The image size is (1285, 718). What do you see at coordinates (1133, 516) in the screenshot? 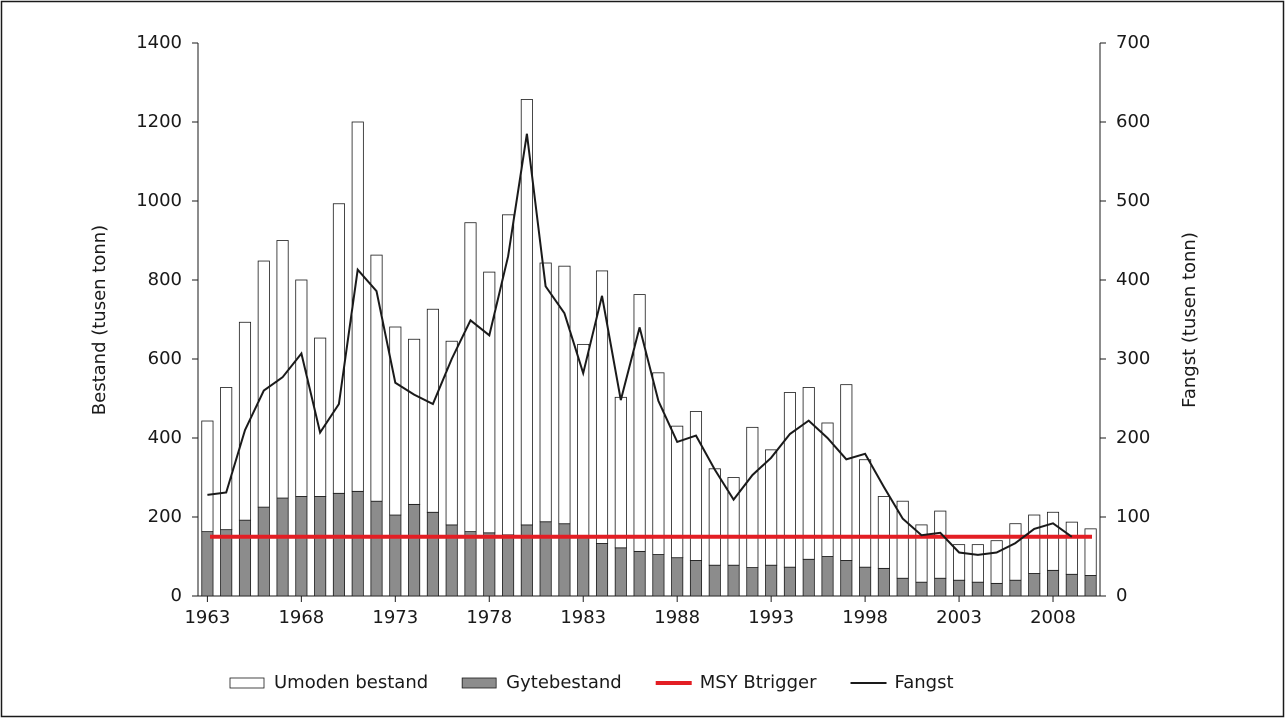
I see `y2-tick-label: 100` at bounding box center [1133, 516].